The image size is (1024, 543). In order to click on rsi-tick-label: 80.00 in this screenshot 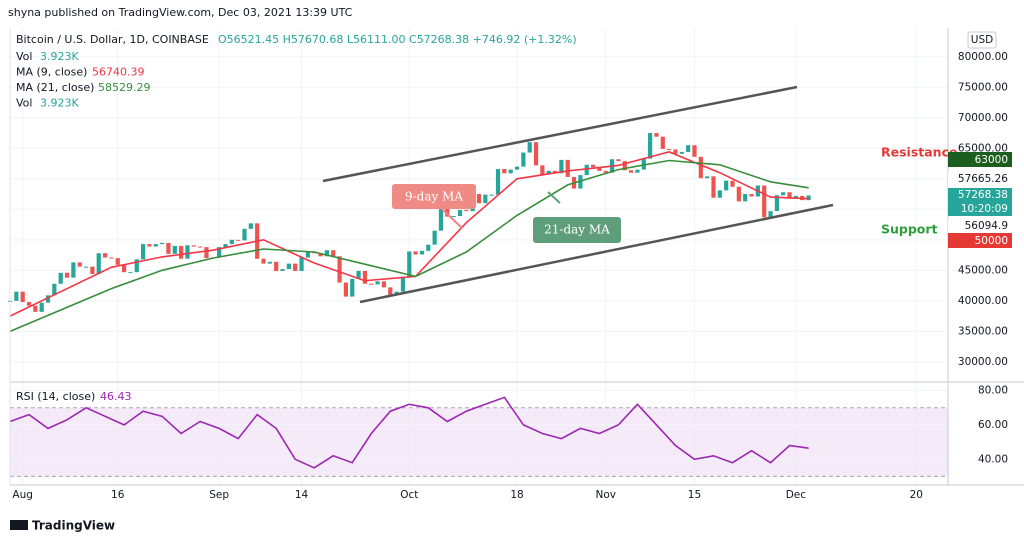, I will do `click(993, 391)`.